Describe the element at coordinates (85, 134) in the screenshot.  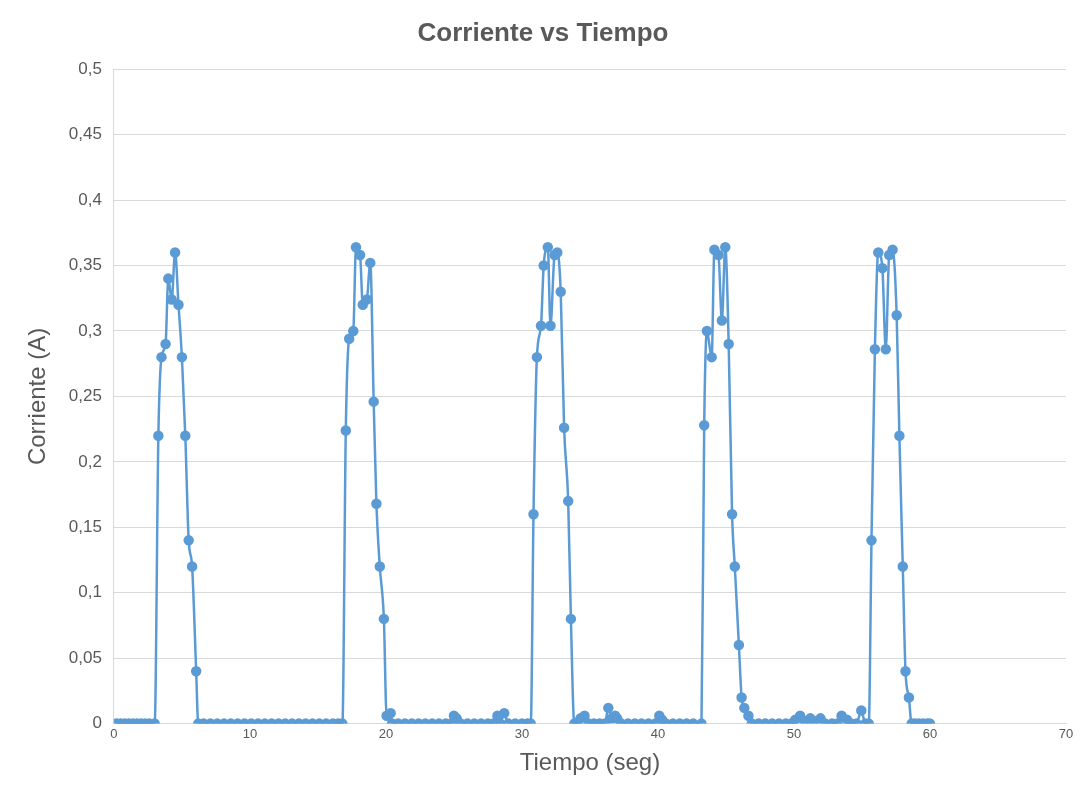
I see `y-tick-label: 0,45` at that location.